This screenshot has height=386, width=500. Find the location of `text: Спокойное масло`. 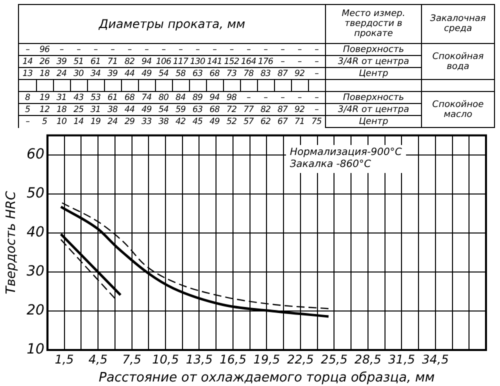

text: Спокойное масло is located at coordinates (458, 110).